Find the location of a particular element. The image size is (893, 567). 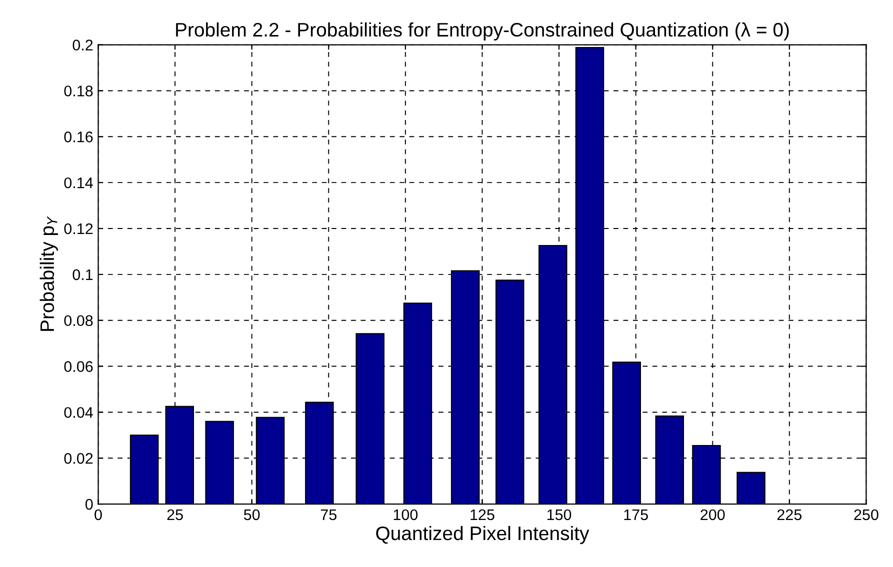

x-tick-label: 150 is located at coordinates (559, 514).